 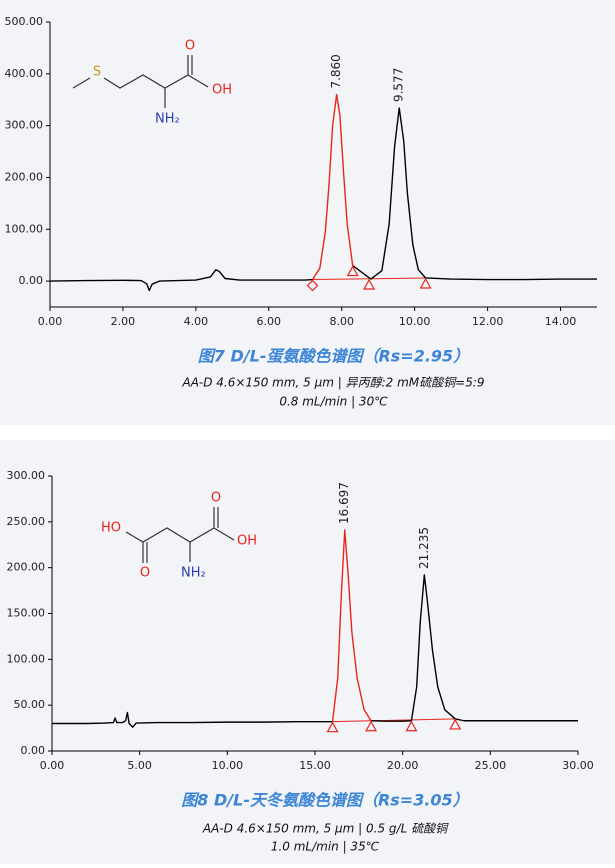 I want to click on peak-label: 21.235, so click(x=424, y=548).